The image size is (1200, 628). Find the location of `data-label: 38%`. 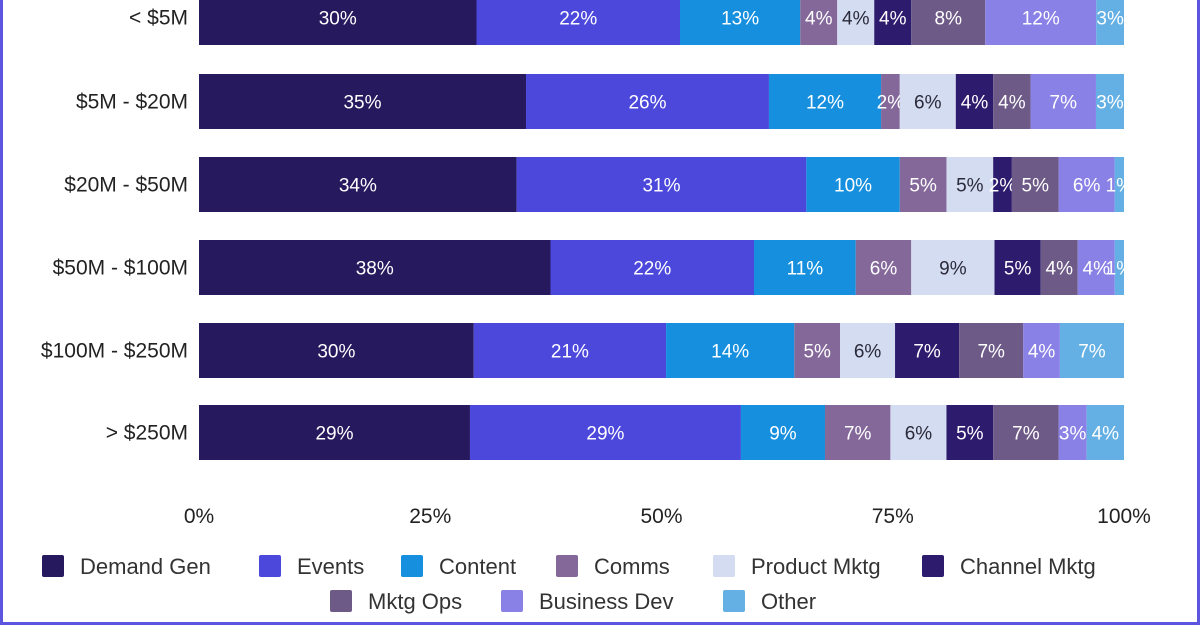

data-label: 38% is located at coordinates (375, 269).